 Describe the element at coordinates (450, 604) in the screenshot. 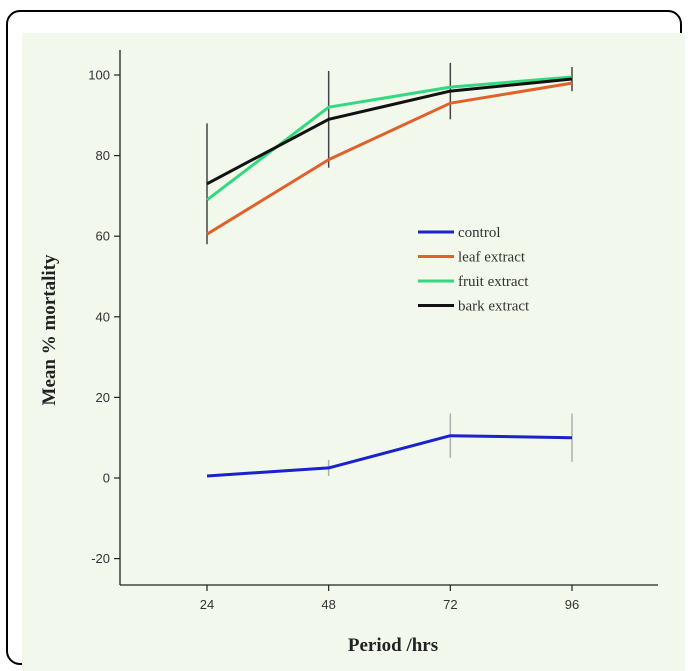

I see `x-tick-label: 72` at that location.